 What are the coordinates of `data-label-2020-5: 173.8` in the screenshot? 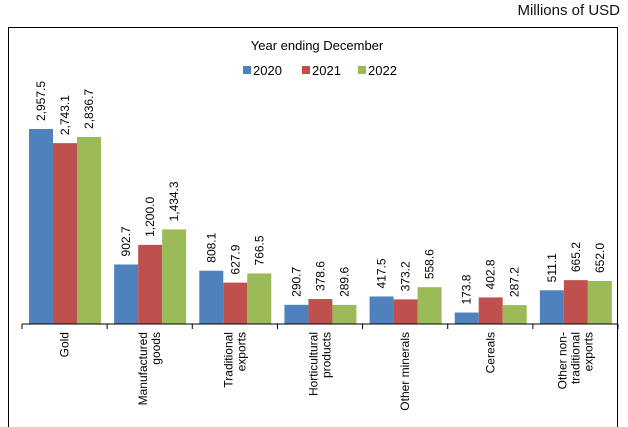 It's located at (467, 289).